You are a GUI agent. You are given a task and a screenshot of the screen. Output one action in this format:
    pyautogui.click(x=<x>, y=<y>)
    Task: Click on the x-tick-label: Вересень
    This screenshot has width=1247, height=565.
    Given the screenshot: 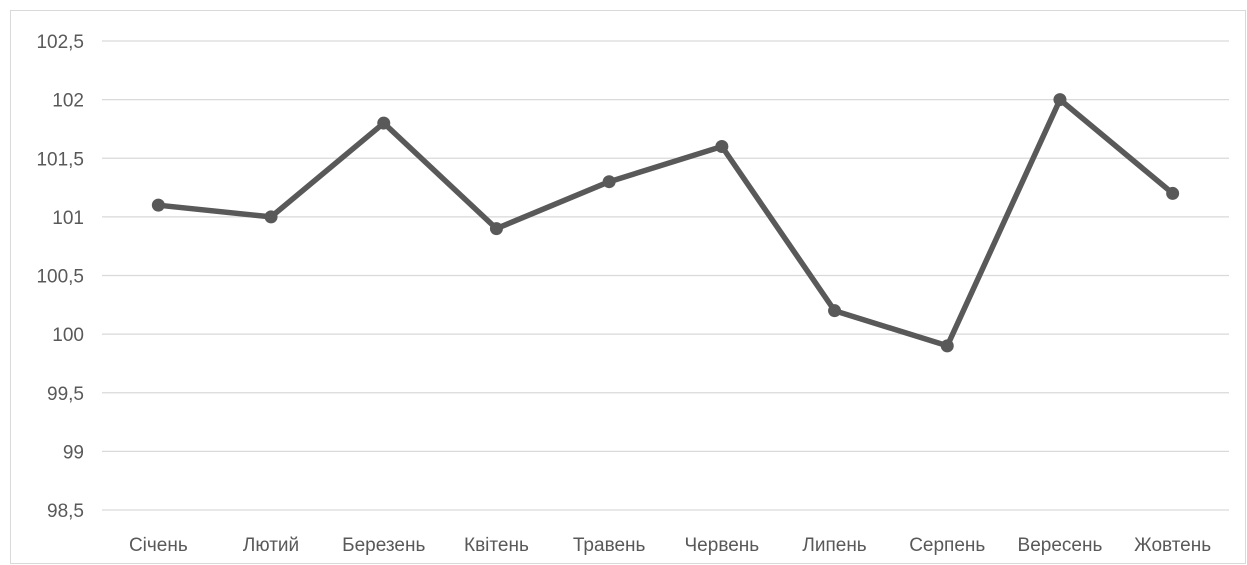 What is the action you would take?
    pyautogui.click(x=1060, y=545)
    